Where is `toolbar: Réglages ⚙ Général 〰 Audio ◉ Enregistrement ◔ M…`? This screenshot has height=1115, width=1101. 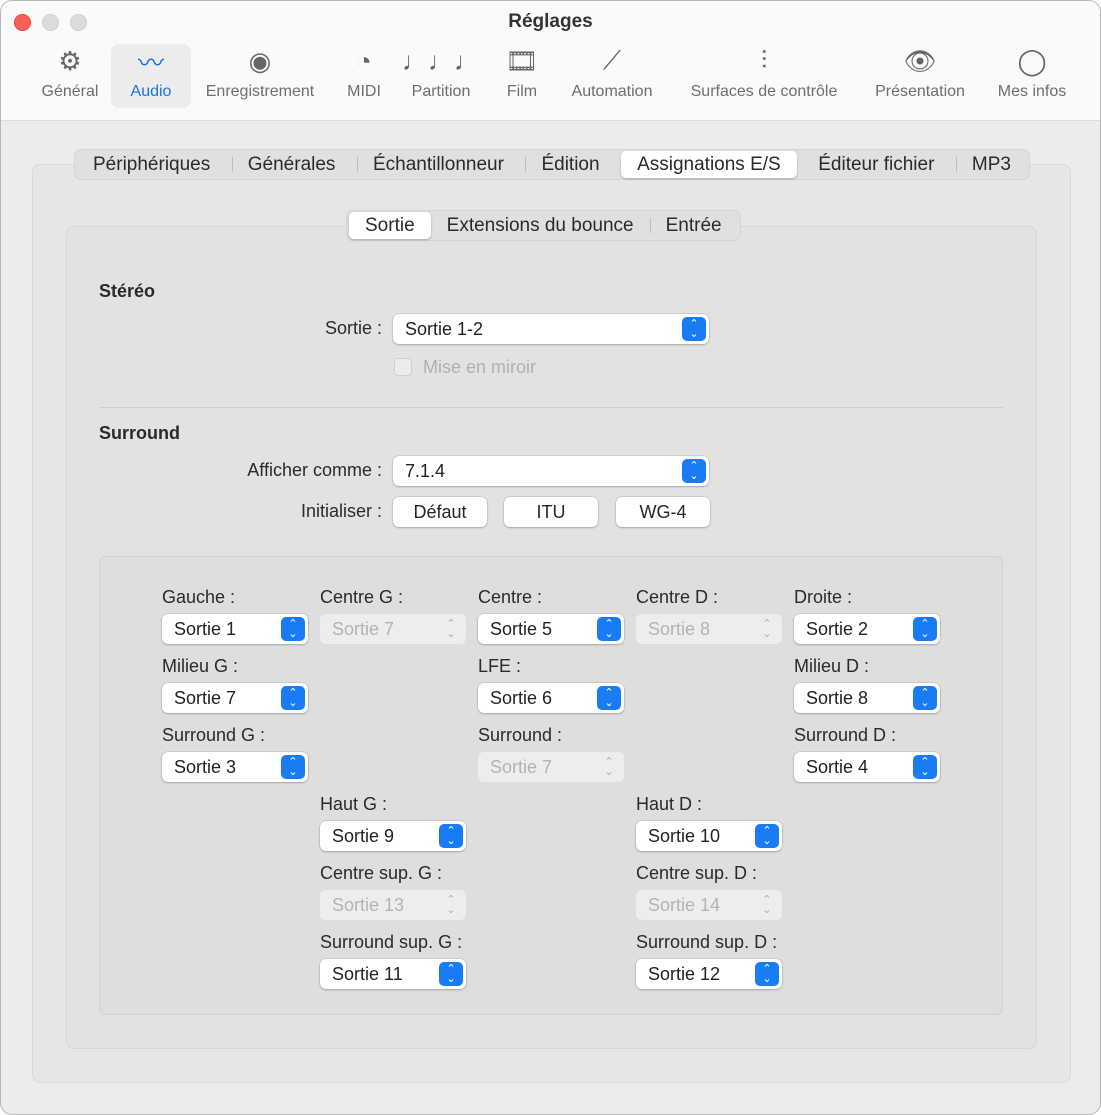 toolbar: Réglages ⚙ Général 〰 Audio ◉ Enregistrement ◔ M… is located at coordinates (550, 61).